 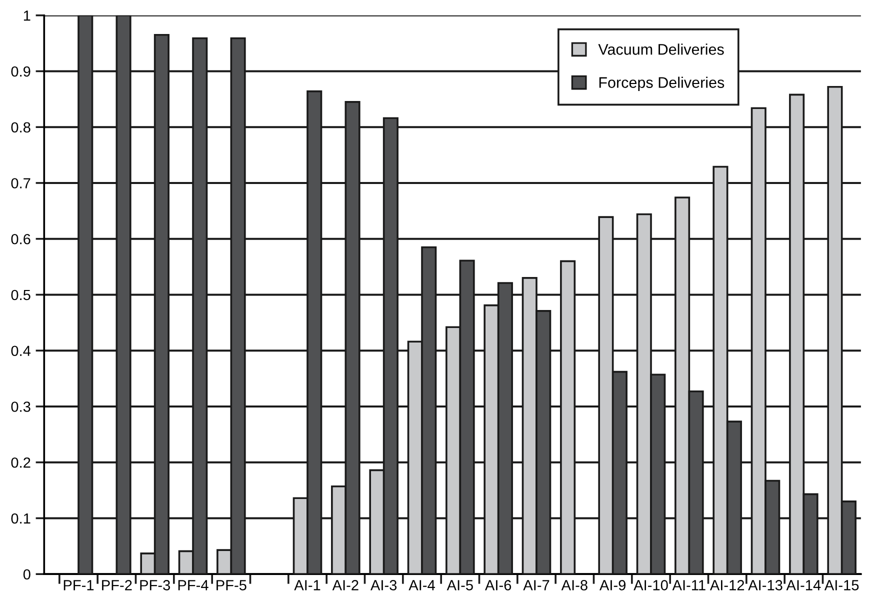 What do you see at coordinates (574, 585) in the screenshot?
I see `x-tick-label: AI-8` at bounding box center [574, 585].